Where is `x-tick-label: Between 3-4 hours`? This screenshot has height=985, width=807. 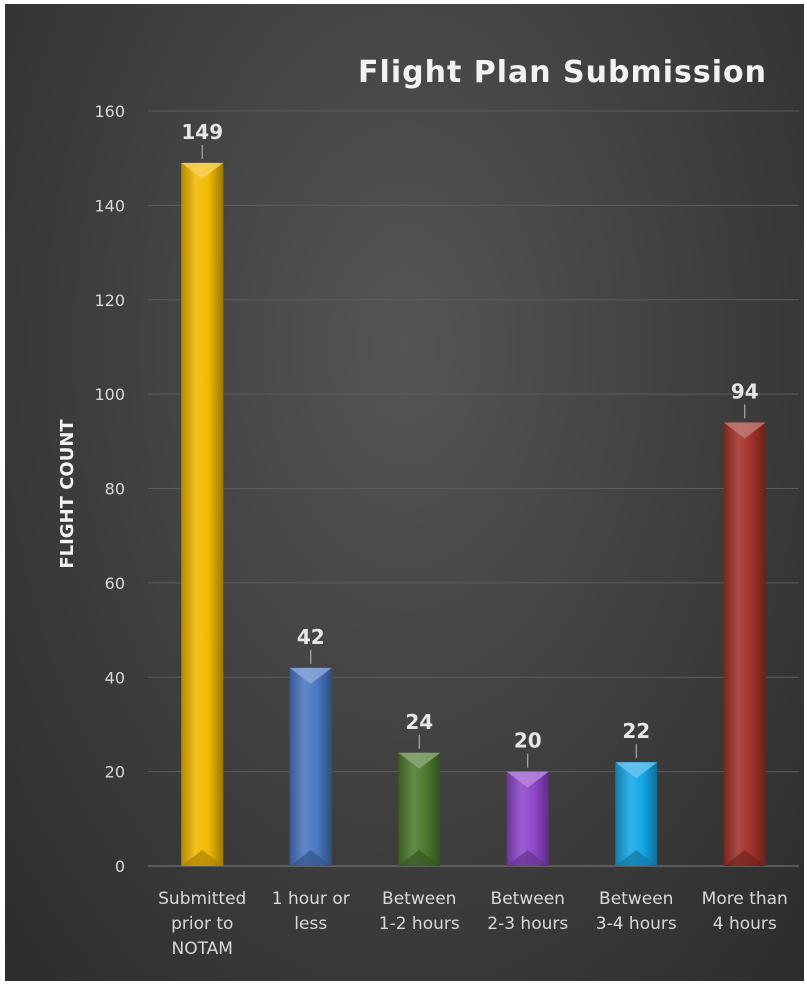
x-tick-label: Between 3-4 hours is located at coordinates (636, 911).